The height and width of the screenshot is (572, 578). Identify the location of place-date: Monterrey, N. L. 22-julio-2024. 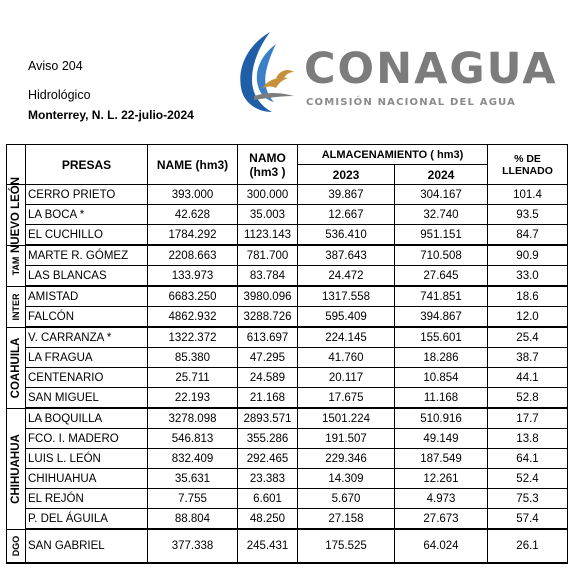
(111, 115).